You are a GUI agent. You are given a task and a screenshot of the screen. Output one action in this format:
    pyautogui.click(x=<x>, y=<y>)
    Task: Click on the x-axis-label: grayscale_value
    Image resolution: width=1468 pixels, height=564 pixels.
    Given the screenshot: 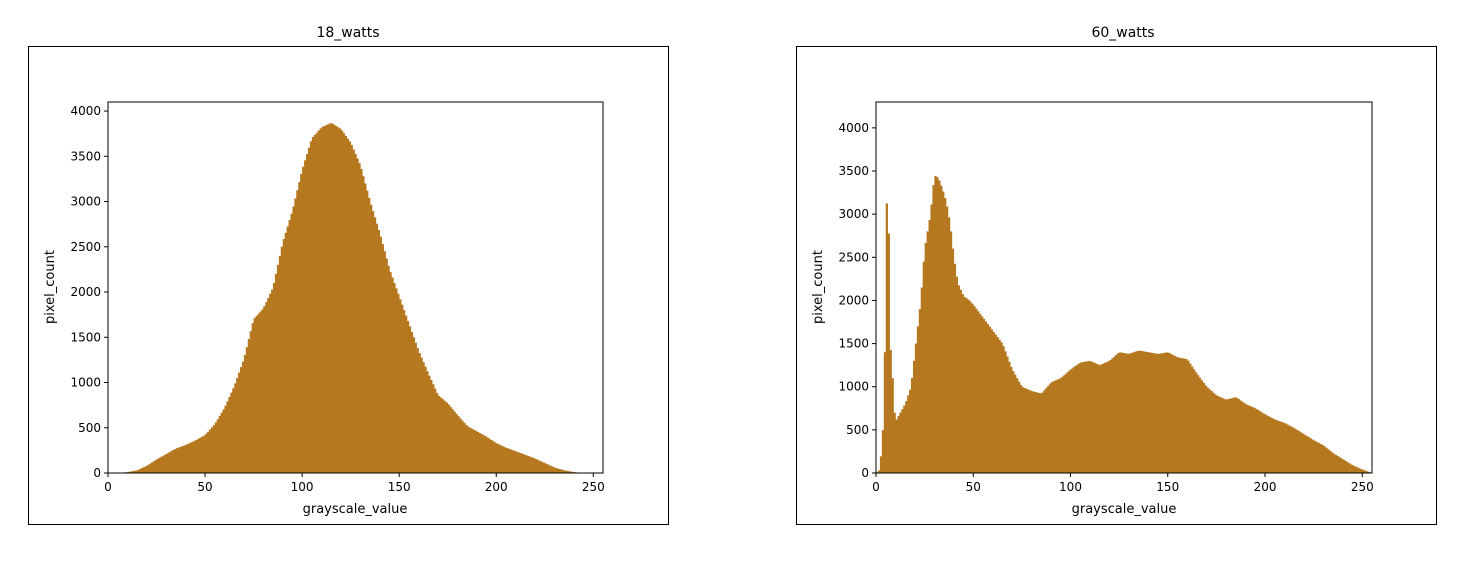 What is the action you would take?
    pyautogui.click(x=1124, y=509)
    